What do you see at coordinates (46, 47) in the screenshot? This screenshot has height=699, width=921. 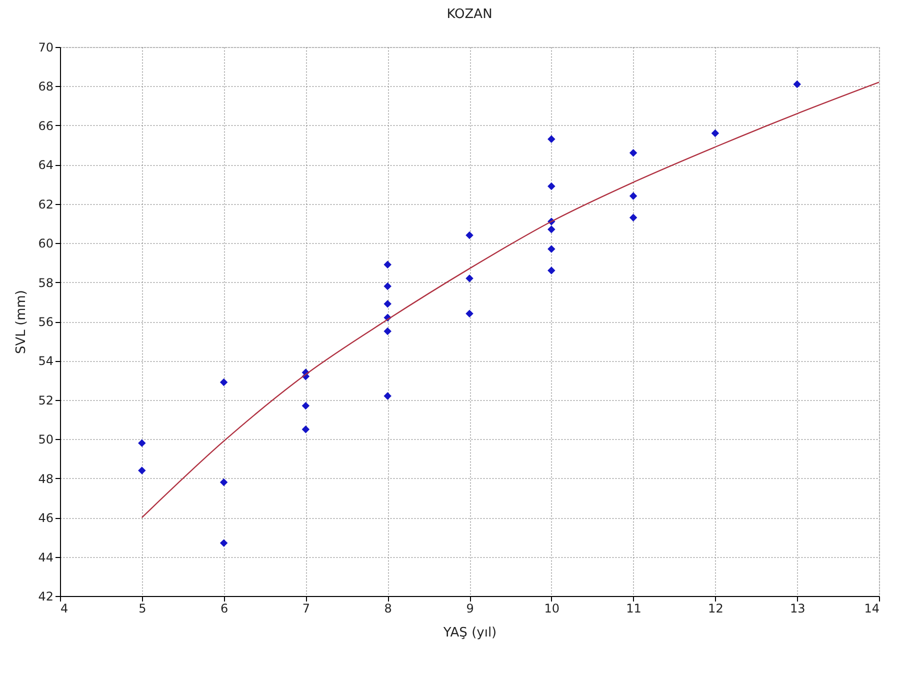 I see `y-tick-label: 70` at bounding box center [46, 47].